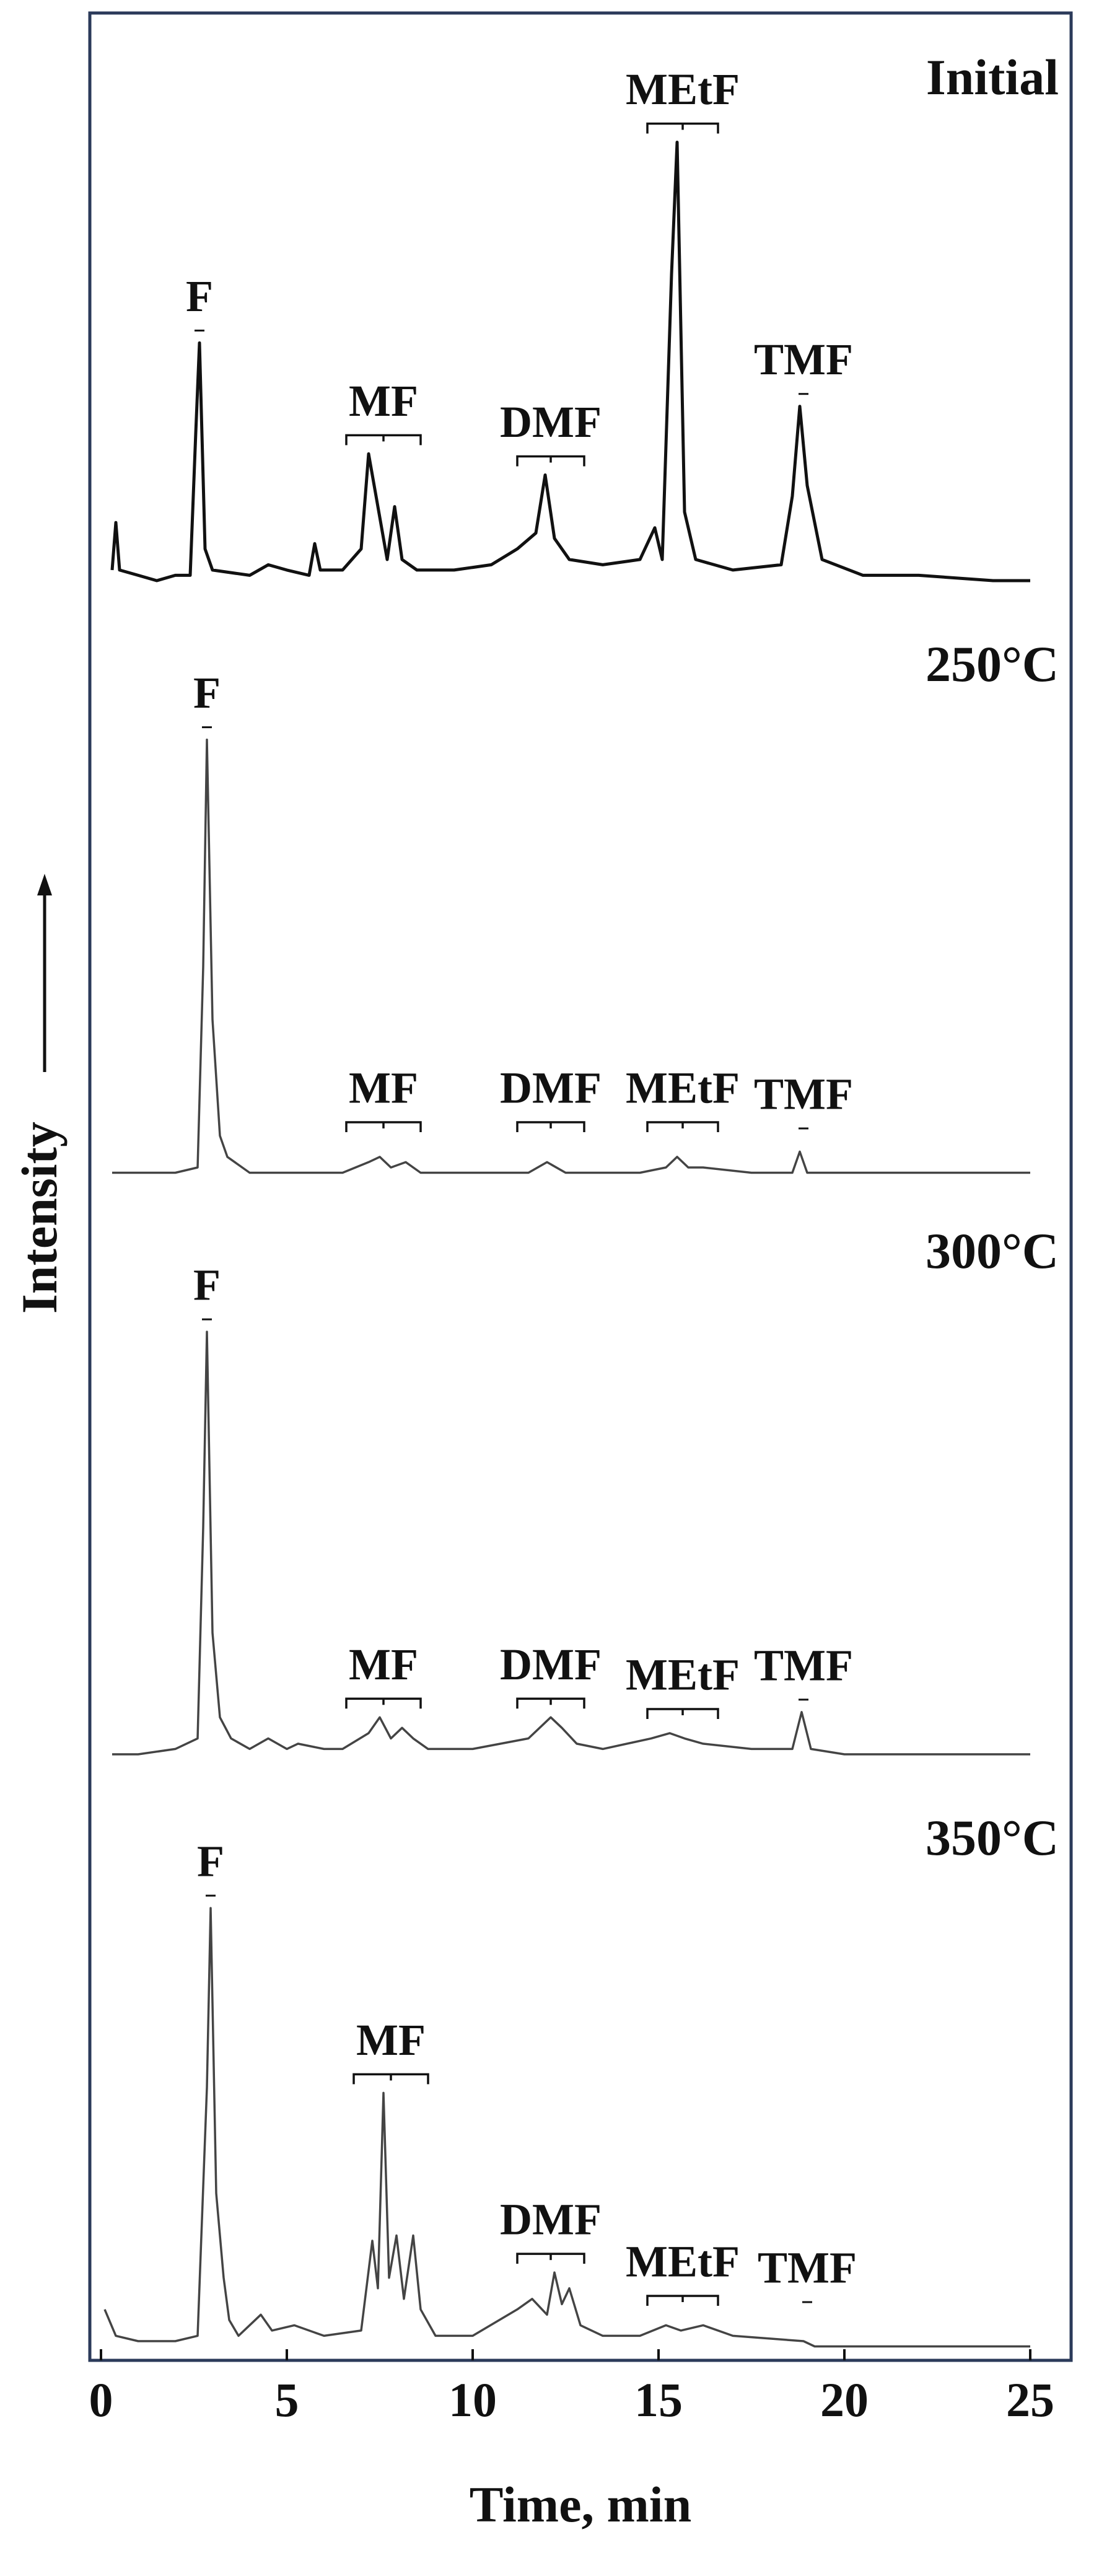 The height and width of the screenshot is (2576, 1112). I want to click on panel-label: Initial, so click(993, 77).